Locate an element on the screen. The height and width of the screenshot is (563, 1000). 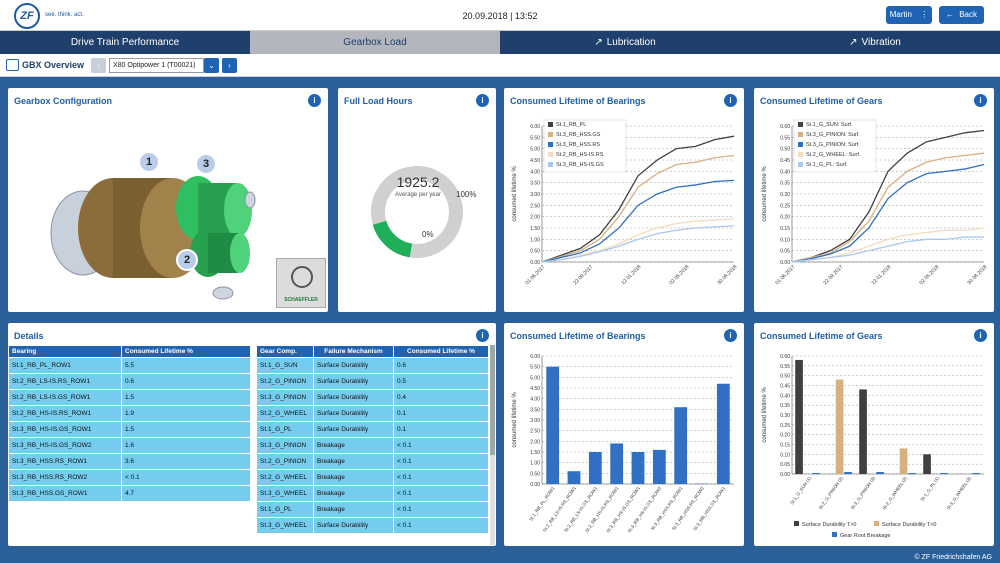
x-tick-label: St.1_G_SUN (1) is located at coordinates (800, 490).